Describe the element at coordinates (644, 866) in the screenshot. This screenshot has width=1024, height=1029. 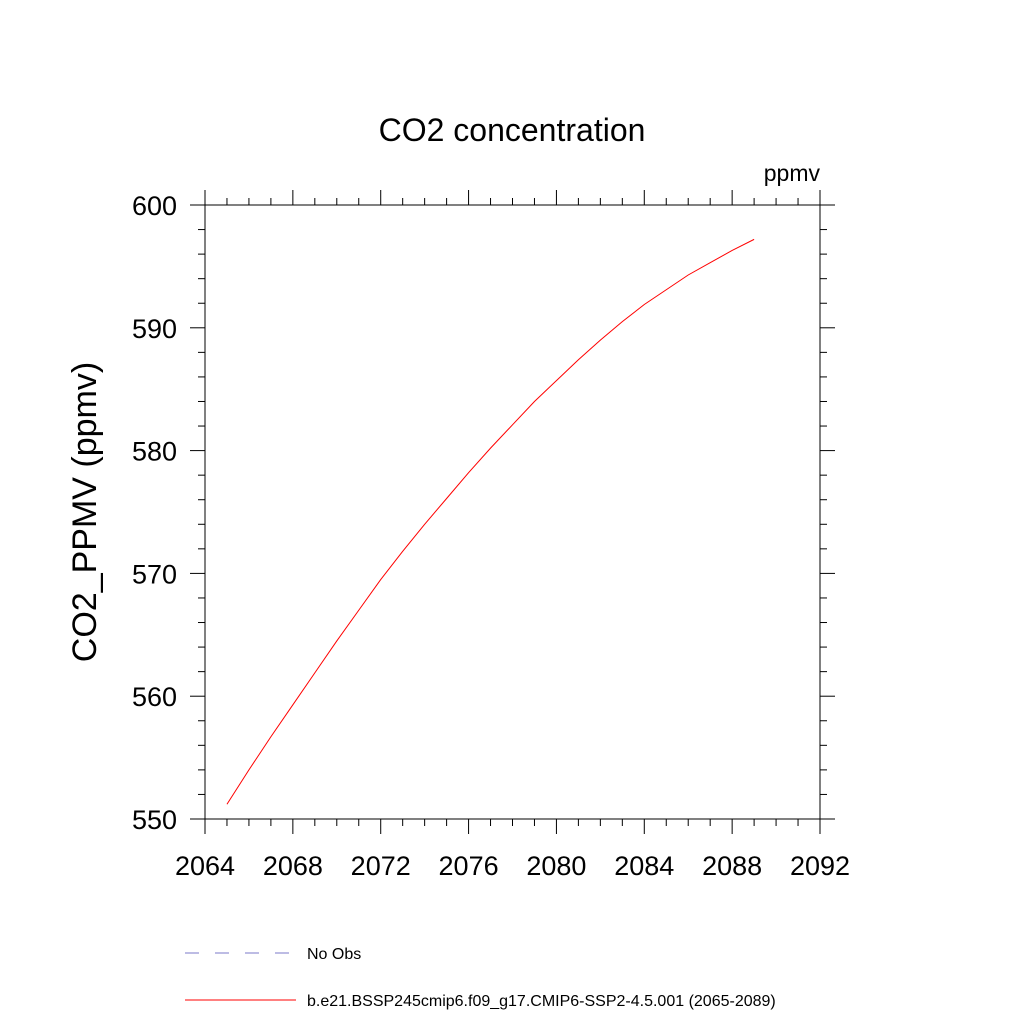
I see `x-tick-label: 2084` at that location.